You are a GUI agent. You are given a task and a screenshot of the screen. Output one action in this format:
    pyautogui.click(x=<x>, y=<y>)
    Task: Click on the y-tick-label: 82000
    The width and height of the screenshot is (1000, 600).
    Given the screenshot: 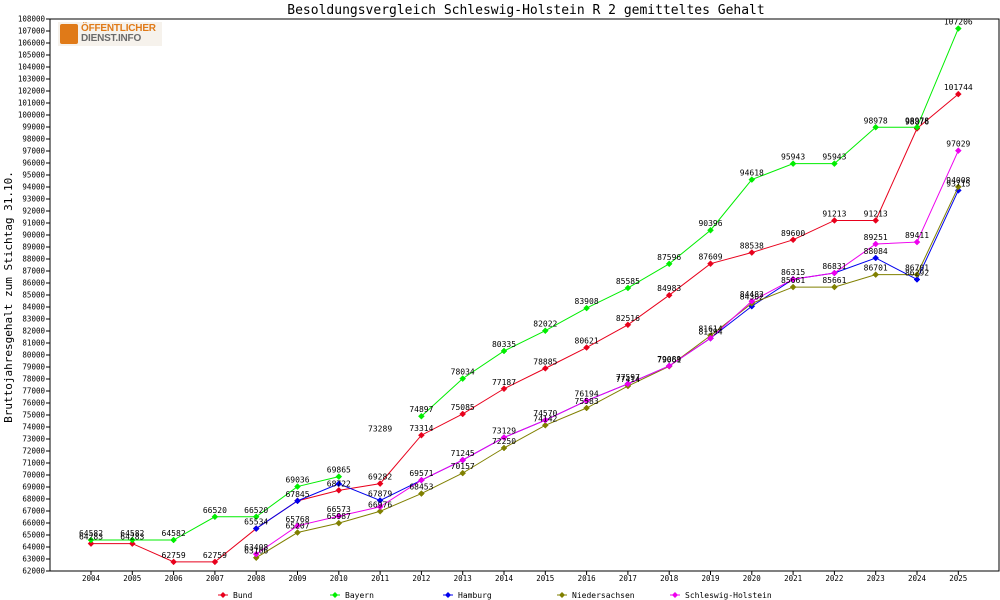 What is the action you would take?
    pyautogui.click(x=33, y=331)
    